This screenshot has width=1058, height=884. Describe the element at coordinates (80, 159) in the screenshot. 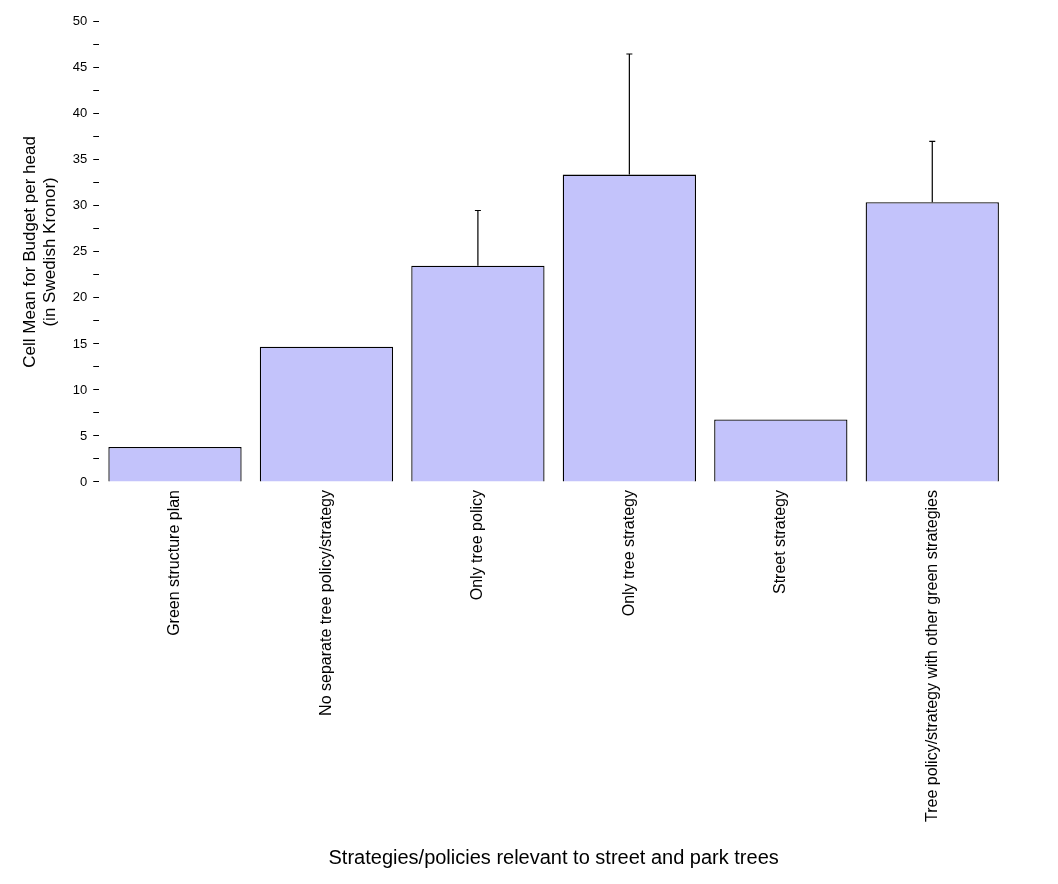

I see `y-tick-label: 35` at that location.